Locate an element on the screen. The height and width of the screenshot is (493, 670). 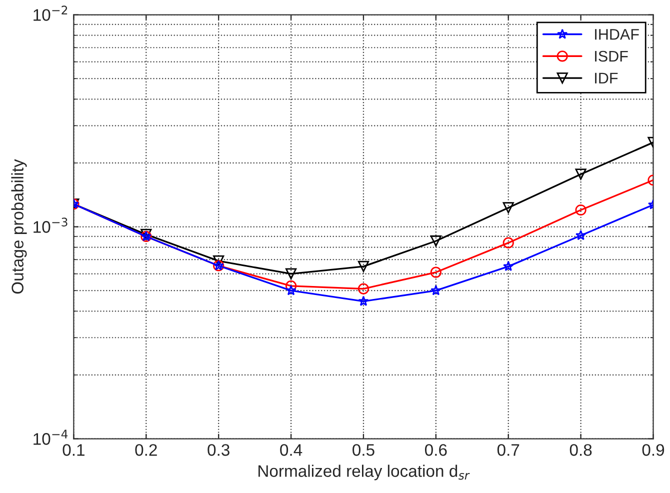
legend-label: IHDAF is located at coordinates (617, 34).